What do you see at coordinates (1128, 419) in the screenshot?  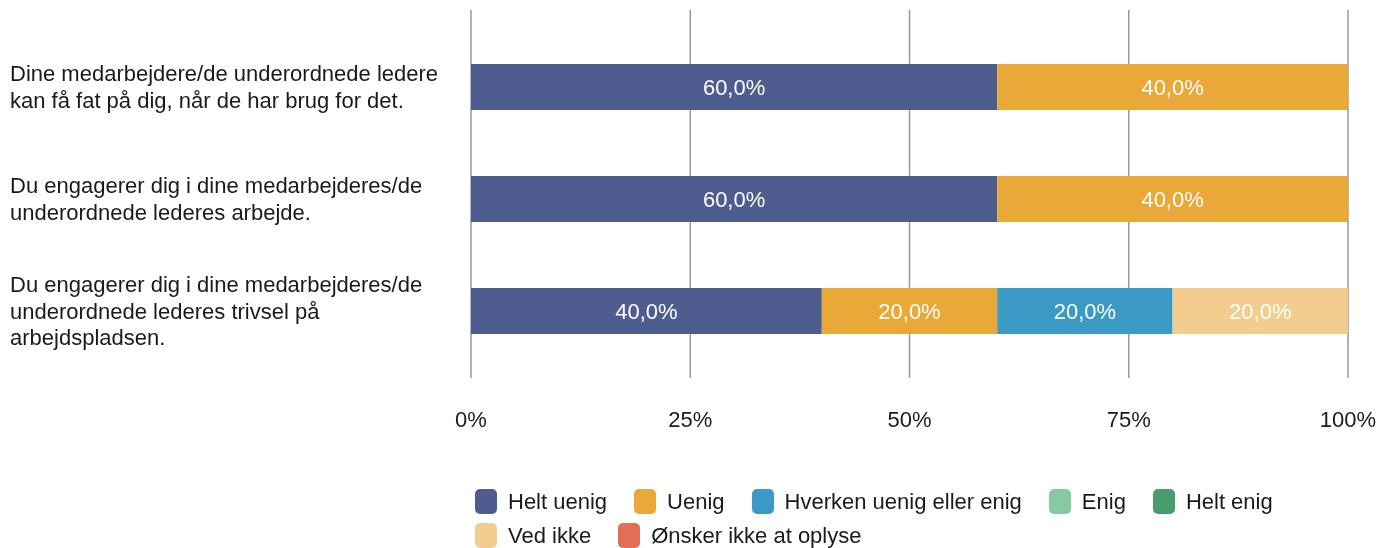 I see `x-tick-label: 75%` at bounding box center [1128, 419].